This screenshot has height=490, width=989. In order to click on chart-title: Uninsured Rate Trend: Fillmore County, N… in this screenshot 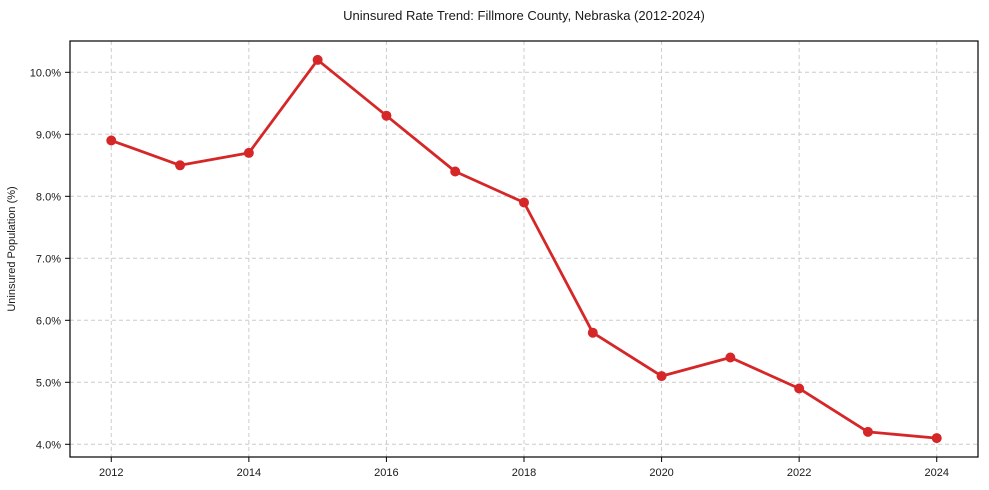, I will do `click(524, 15)`.